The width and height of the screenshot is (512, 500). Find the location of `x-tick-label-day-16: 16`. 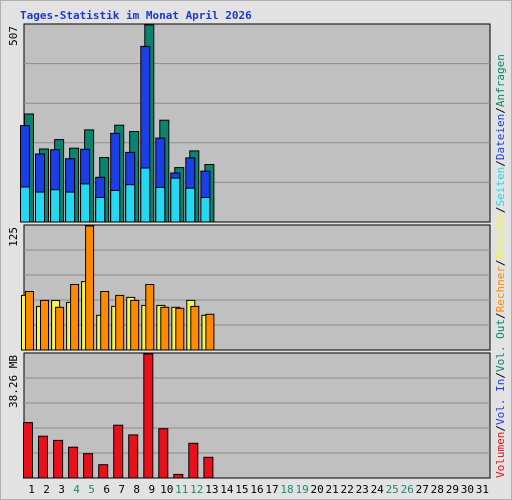

x-tick-label-day-16: 16 is located at coordinates (256, 489).